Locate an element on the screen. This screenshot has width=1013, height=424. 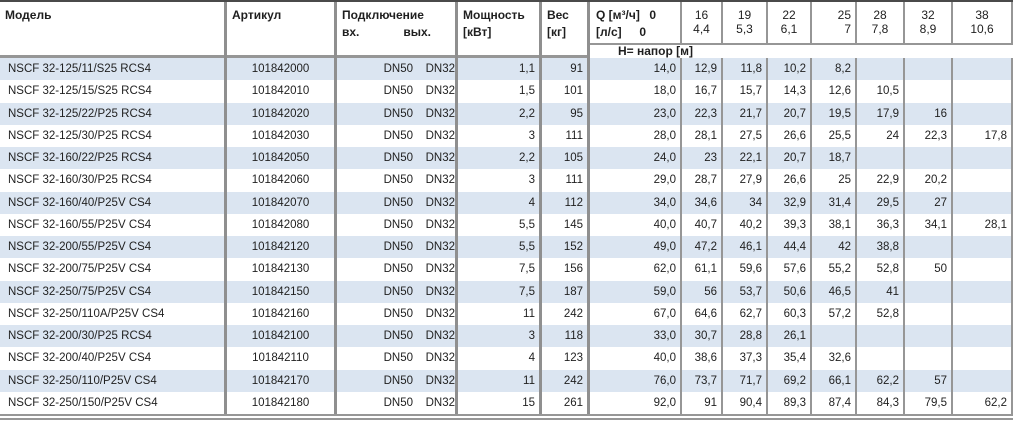
head-value-cell: 67,0 is located at coordinates (636, 313).